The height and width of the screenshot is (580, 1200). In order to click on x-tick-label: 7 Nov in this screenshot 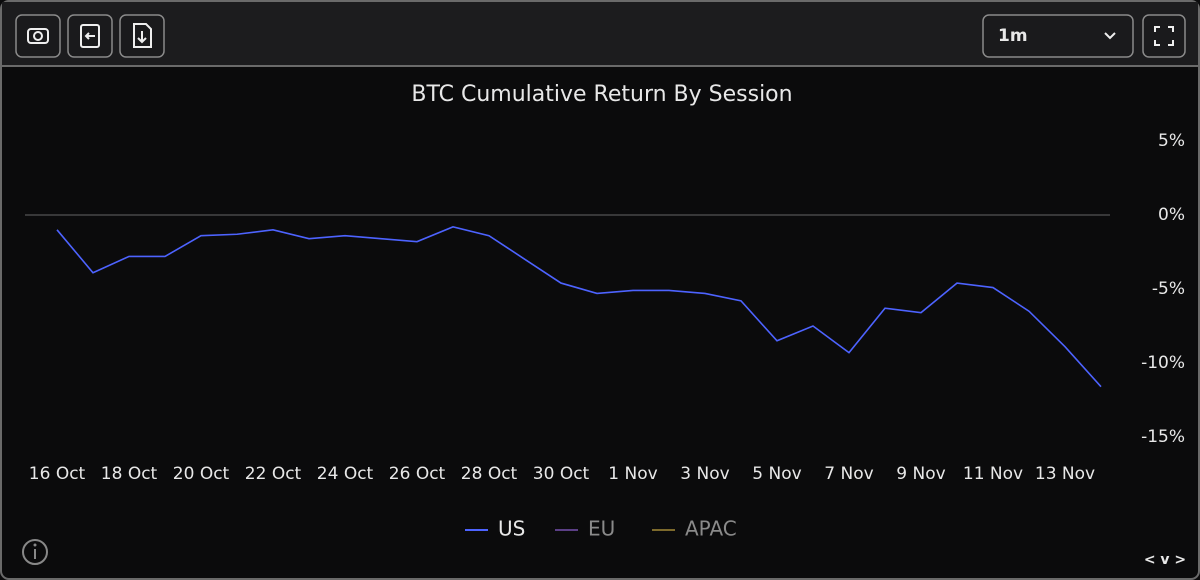, I will do `click(848, 474)`.